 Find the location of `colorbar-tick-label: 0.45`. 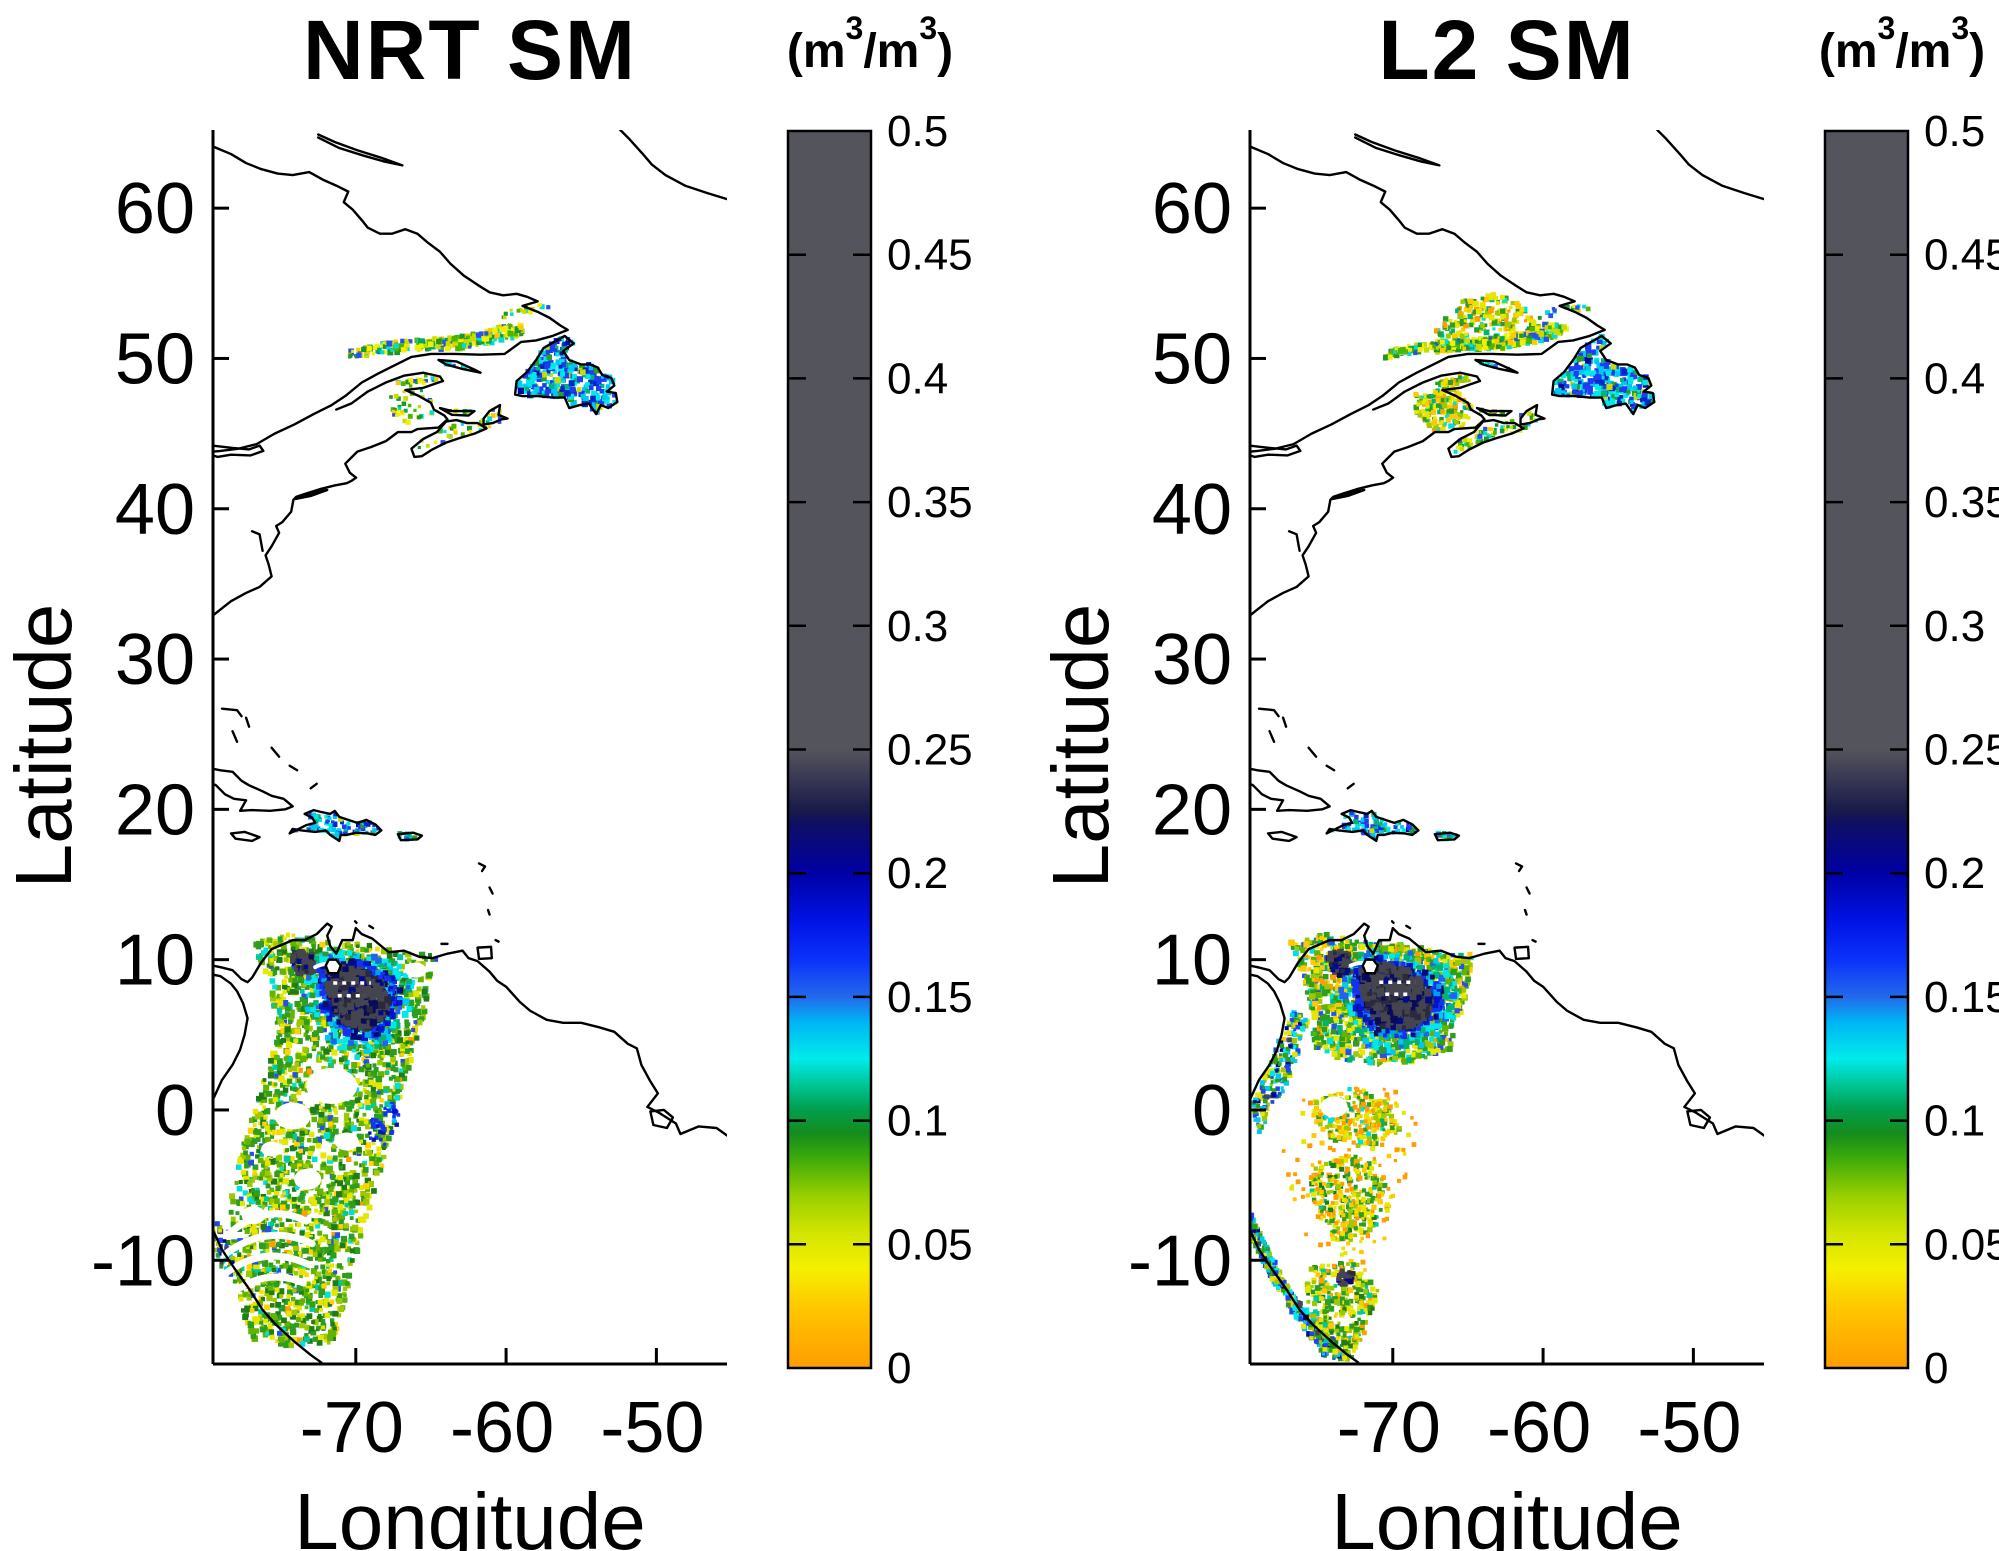

colorbar-tick-label: 0.45 is located at coordinates (930, 255).